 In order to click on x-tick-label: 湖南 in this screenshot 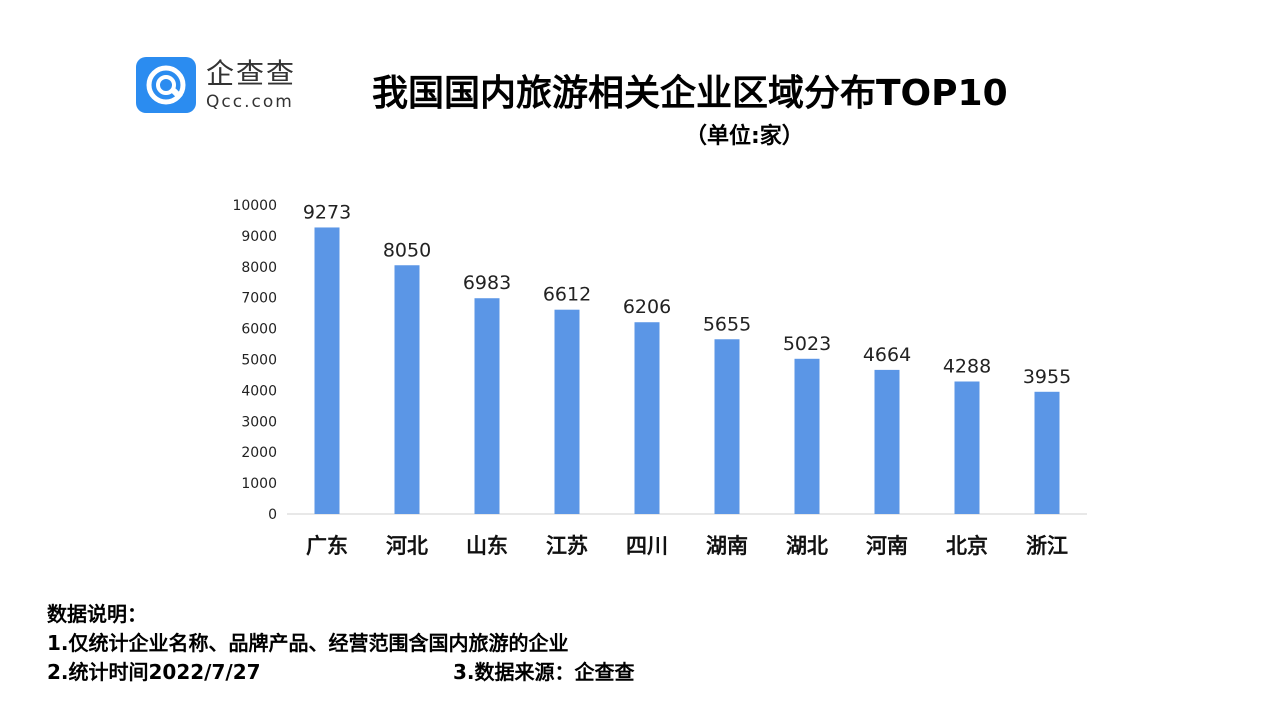, I will do `click(727, 546)`.